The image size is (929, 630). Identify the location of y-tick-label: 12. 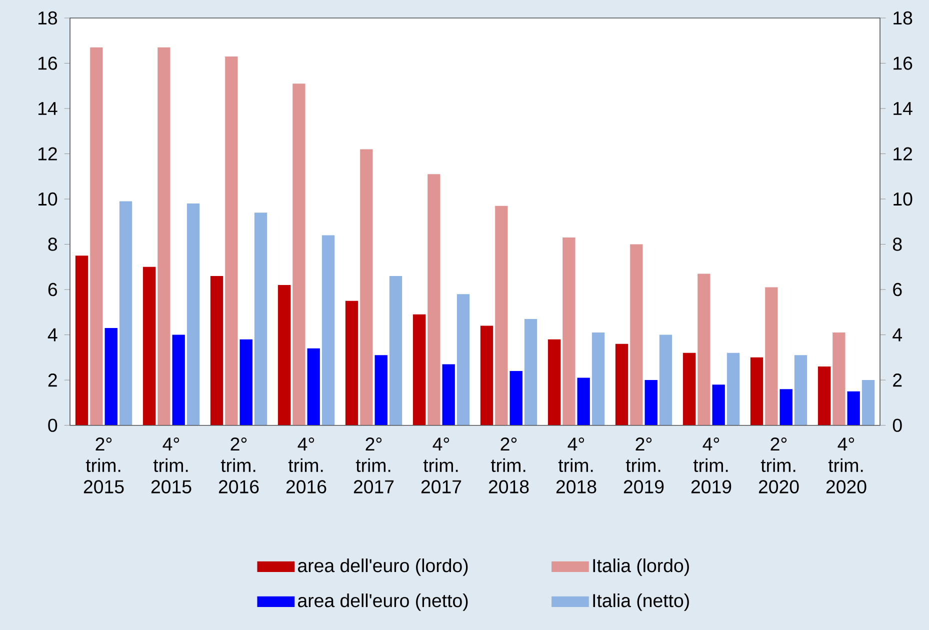
(903, 153).